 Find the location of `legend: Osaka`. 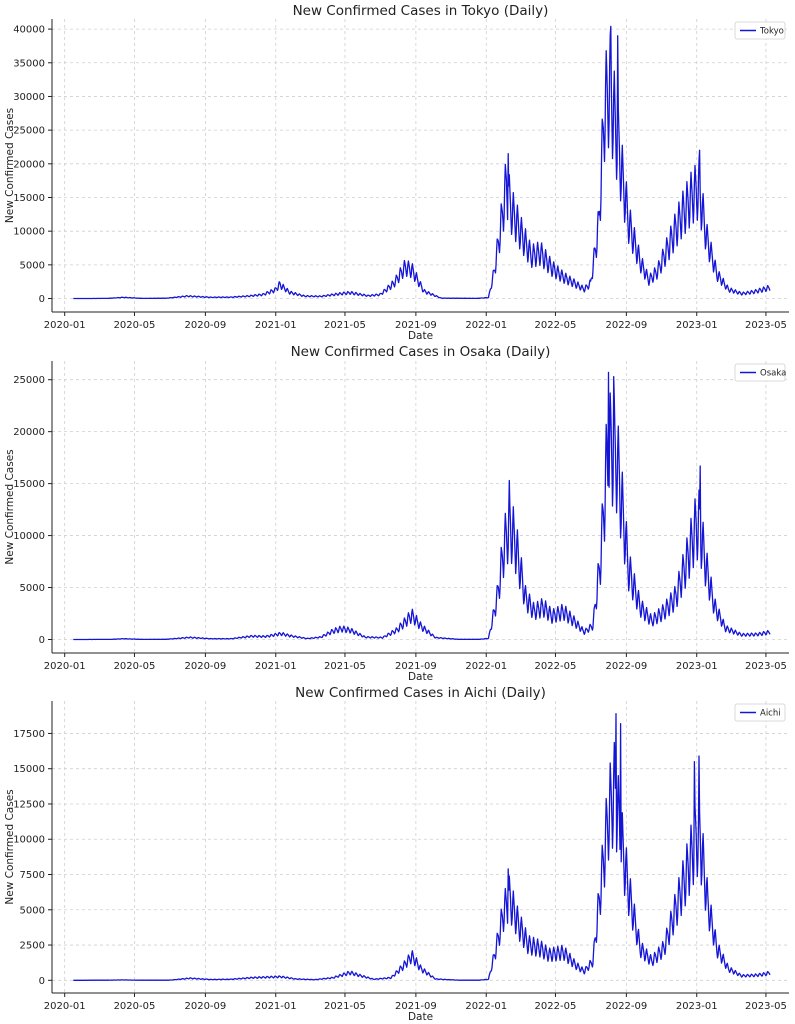

legend: Osaka is located at coordinates (760, 372).